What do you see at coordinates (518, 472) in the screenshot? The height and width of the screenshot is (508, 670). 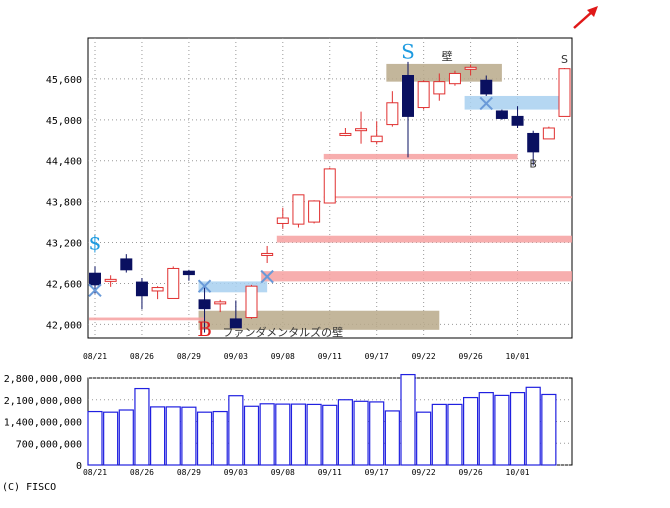 I see `volume-x-tick-label: 10/01` at bounding box center [518, 472].